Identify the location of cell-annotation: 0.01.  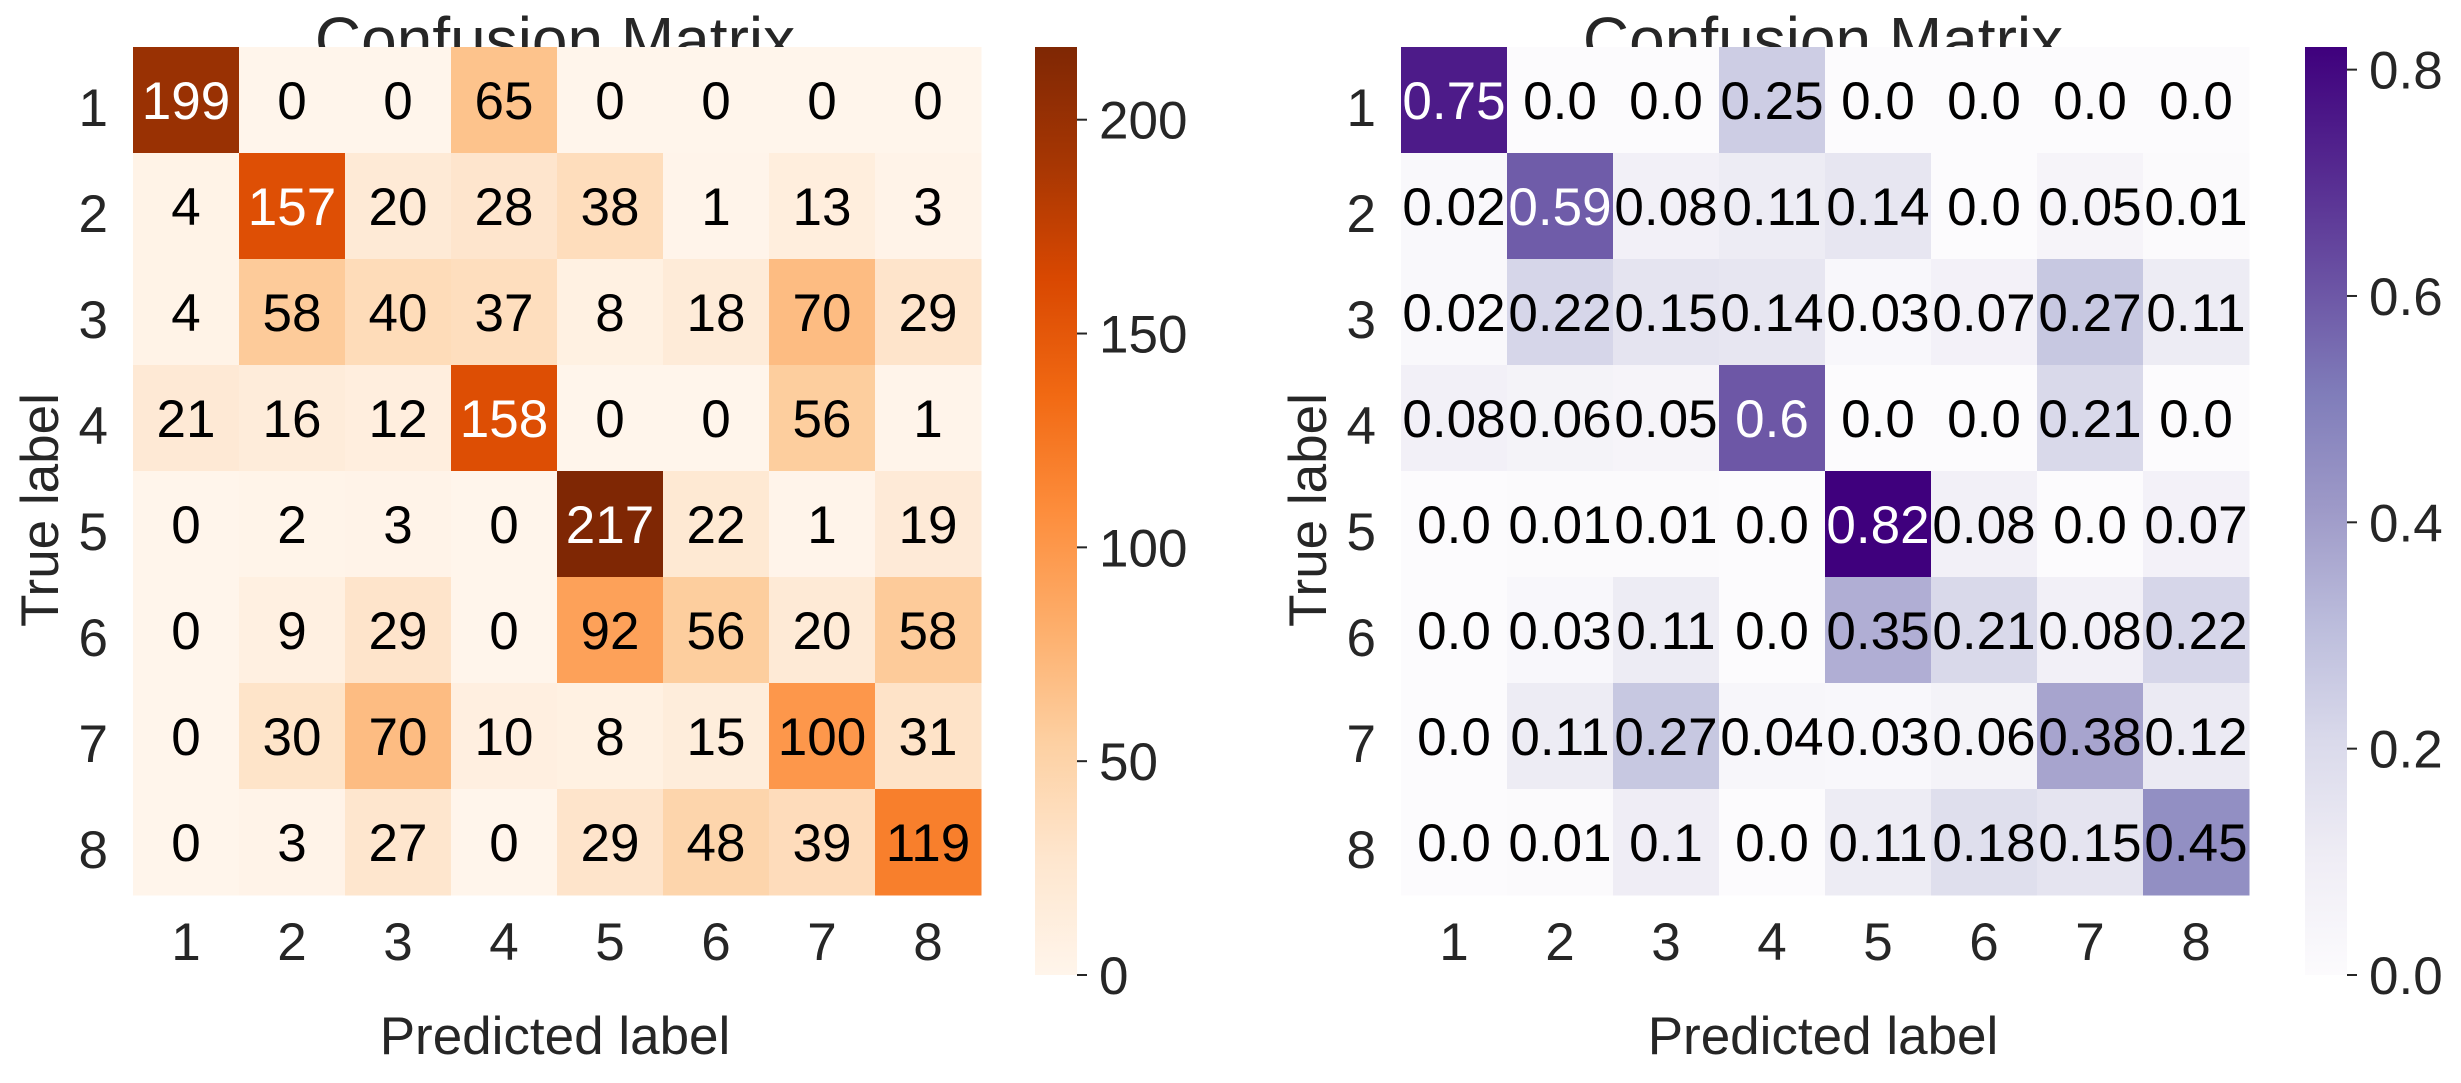
(1559, 843).